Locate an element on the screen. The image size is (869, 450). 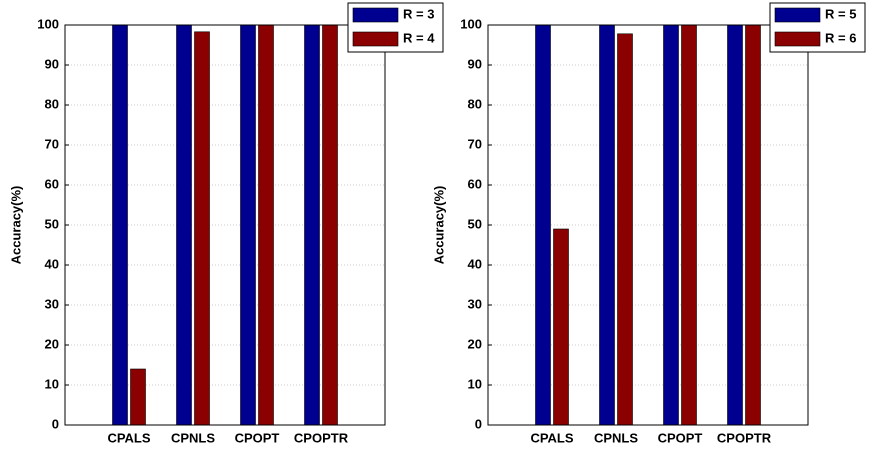
legend-label: R = 6 is located at coordinates (840, 37).